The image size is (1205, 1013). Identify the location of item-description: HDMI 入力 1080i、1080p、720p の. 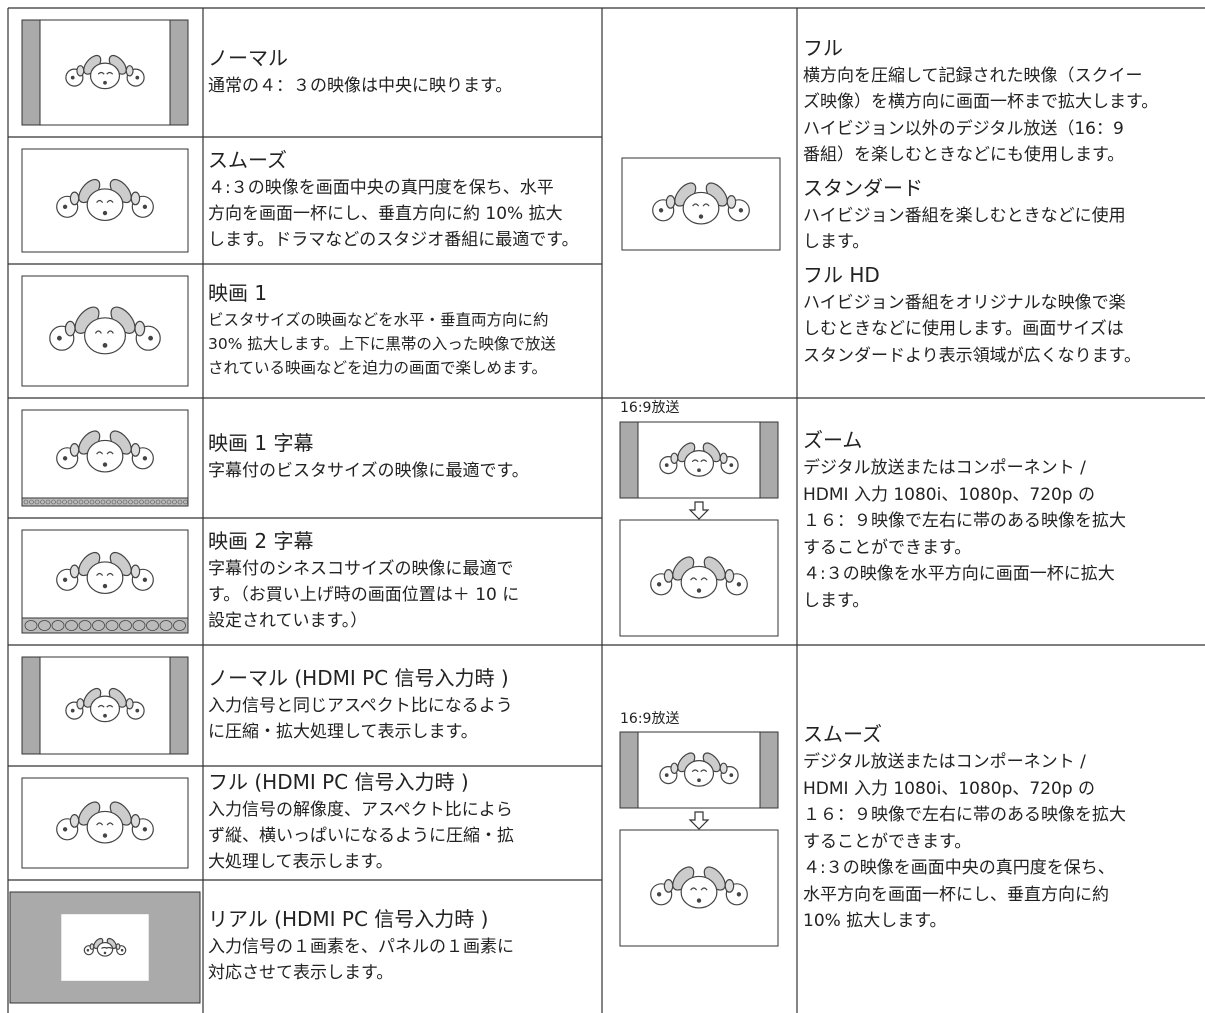
(949, 494).